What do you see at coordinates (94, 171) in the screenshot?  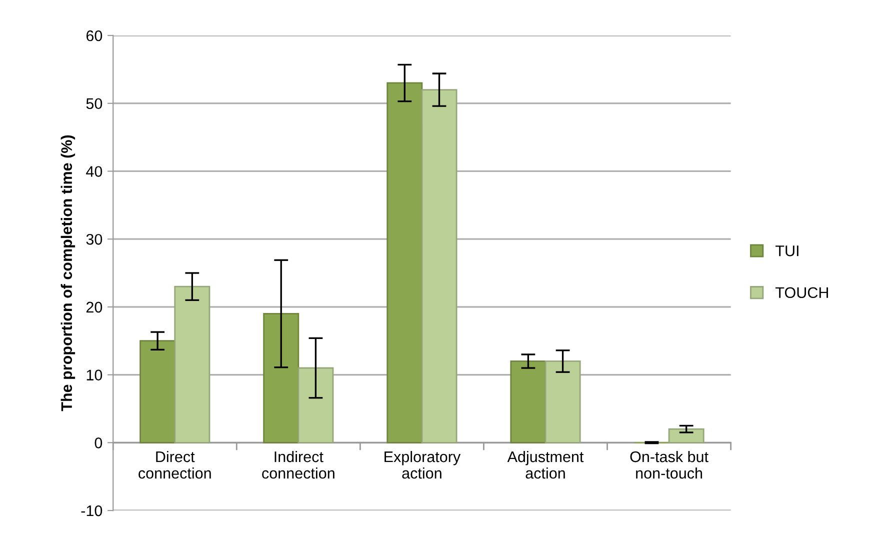 I see `y-tick-label: 40` at bounding box center [94, 171].